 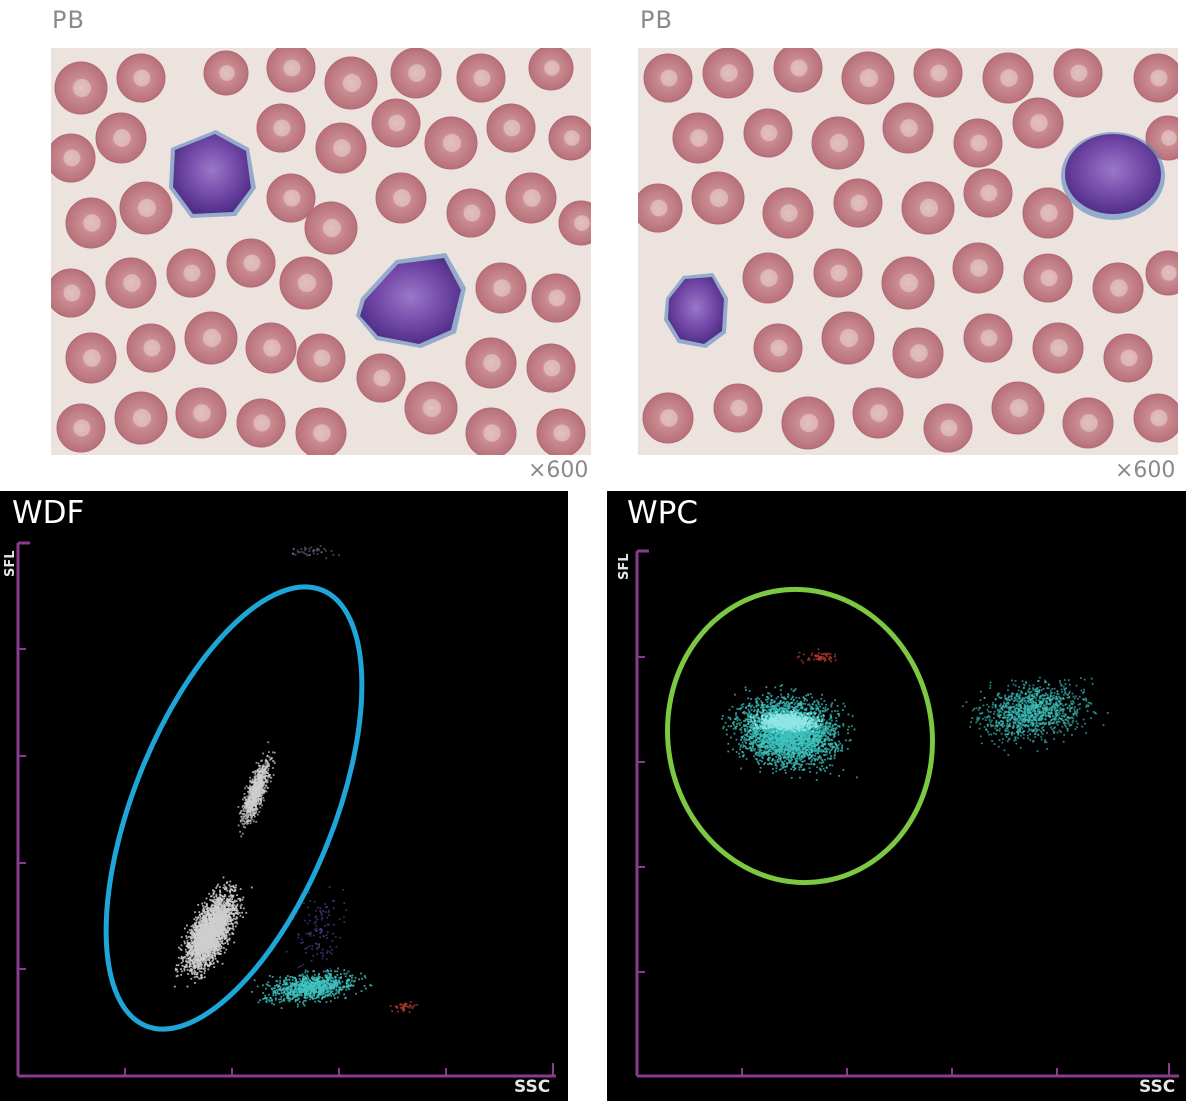 What do you see at coordinates (68, 20) in the screenshot?
I see `panel-label-left: PB` at bounding box center [68, 20].